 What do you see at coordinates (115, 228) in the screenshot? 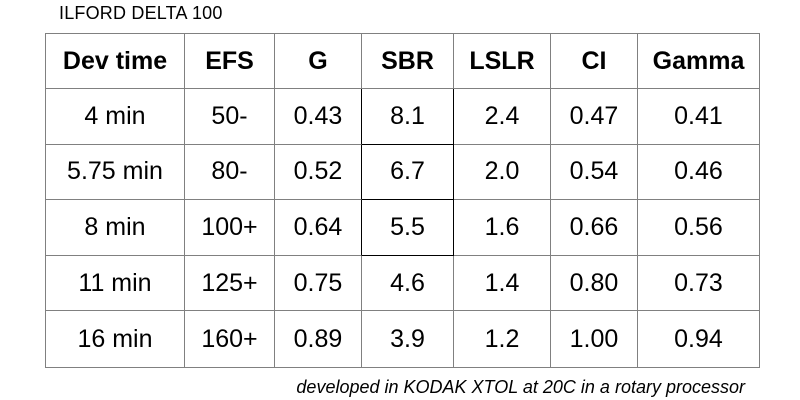
I see `table-cell: 8 min` at bounding box center [115, 228].